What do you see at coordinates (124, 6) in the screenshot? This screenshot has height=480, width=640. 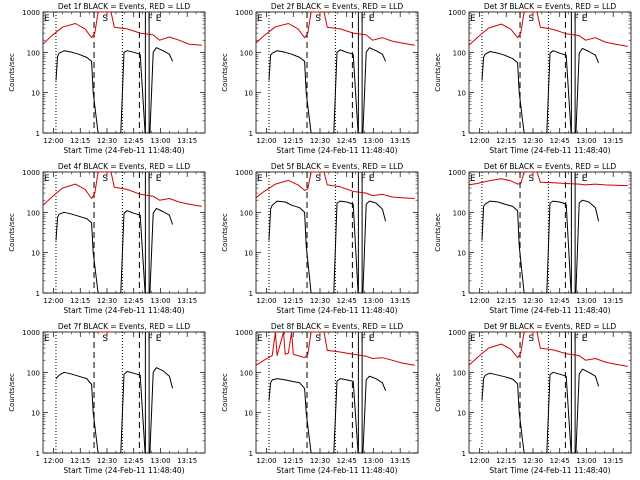 I see `panel-title: Det 1f BLACK = Events, RED = LLD` at bounding box center [124, 6].